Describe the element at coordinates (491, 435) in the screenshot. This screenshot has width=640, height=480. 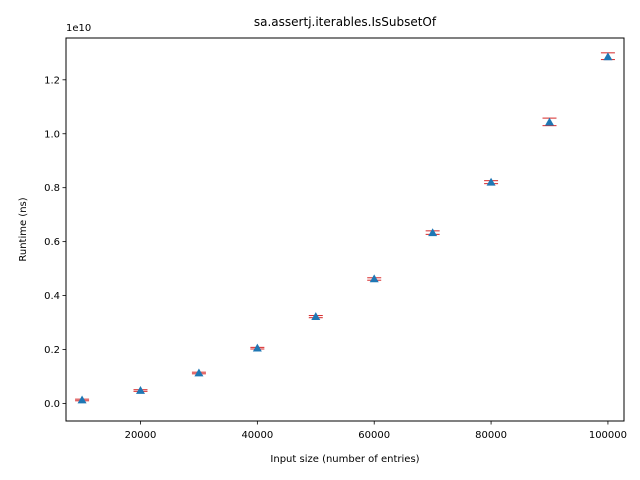
I see `x-tick-label: 80000` at that location.